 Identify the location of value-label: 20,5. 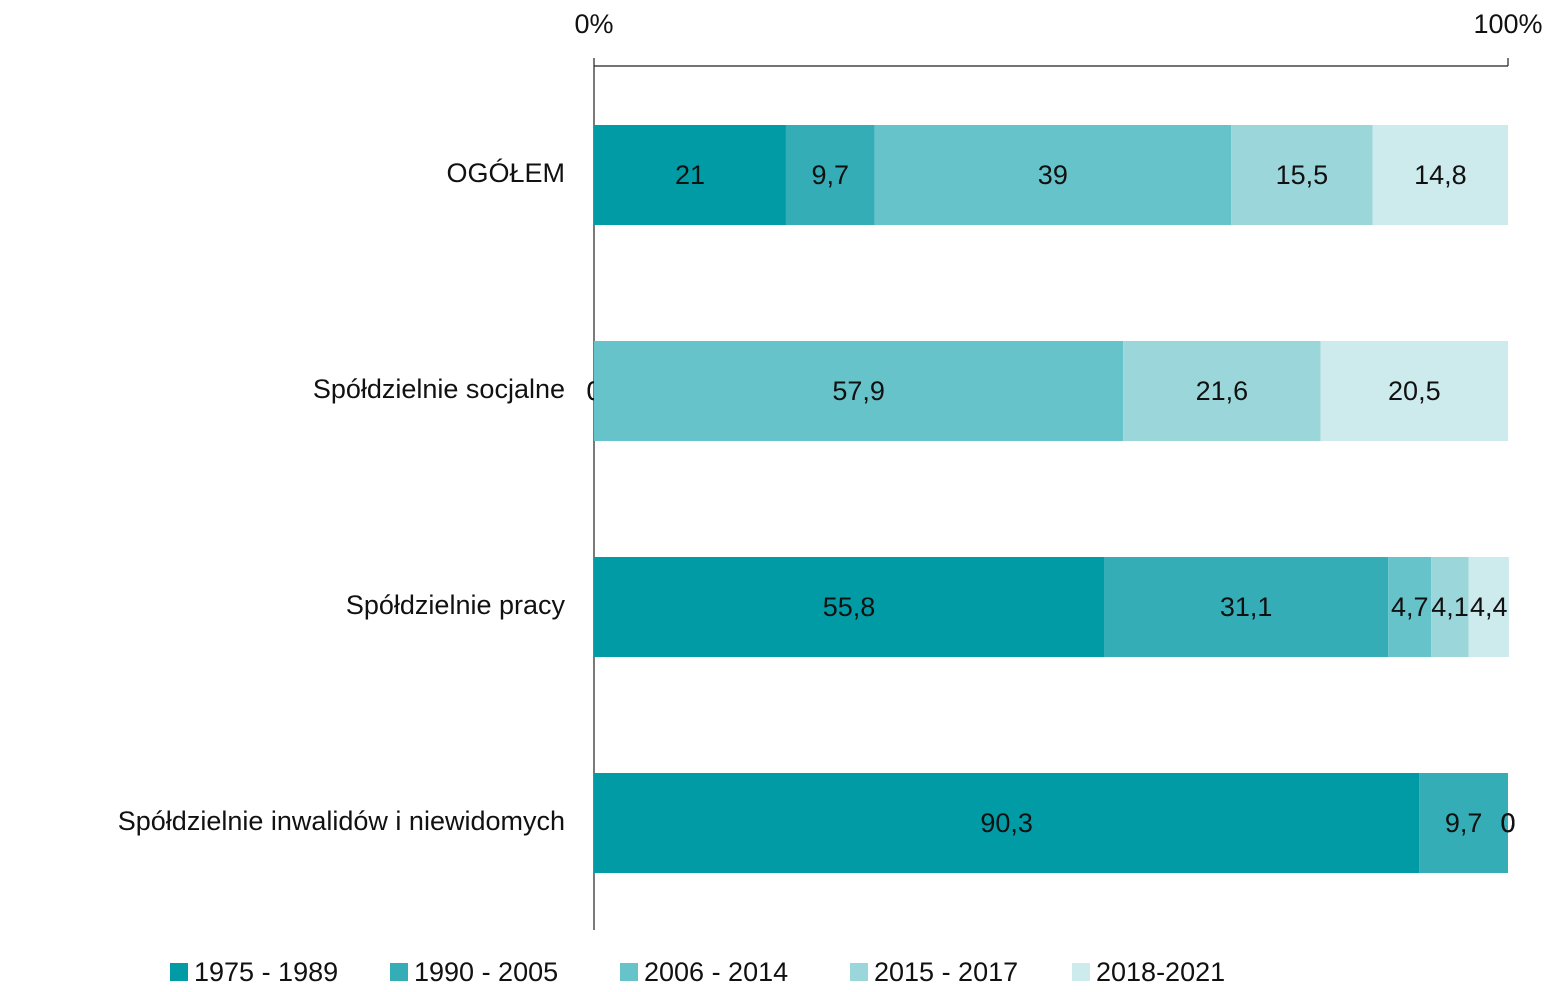
(1414, 391).